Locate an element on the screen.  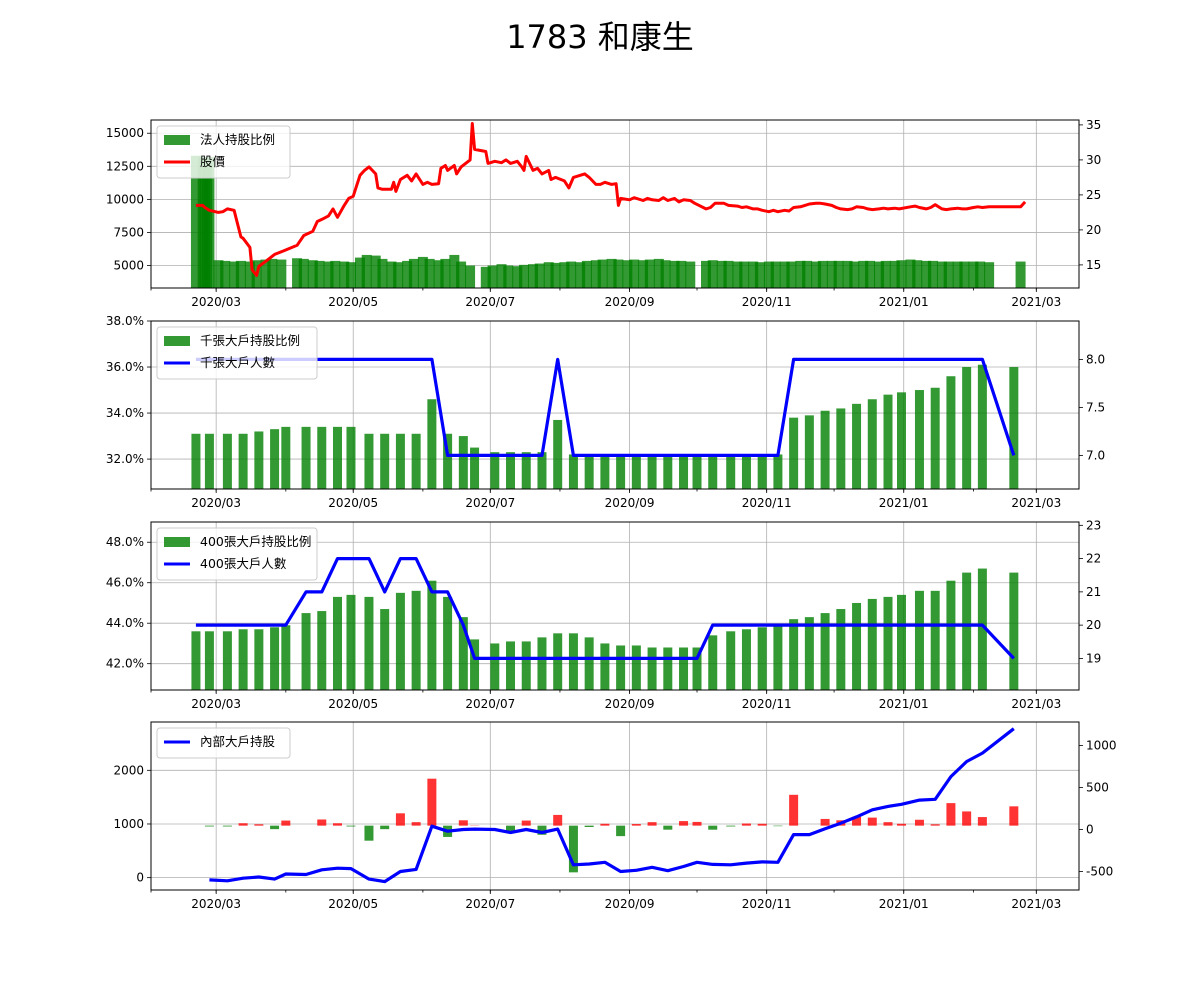
legend: 400張大戶持股比例 400張大戶人數 is located at coordinates (237, 554).